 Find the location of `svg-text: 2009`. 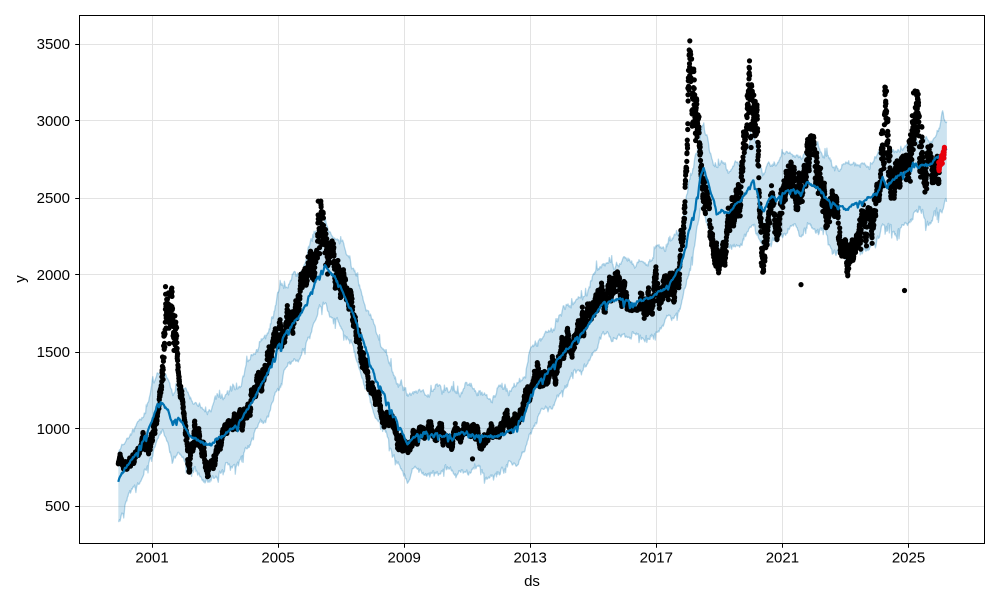

svg-text: 2009 is located at coordinates (404, 558).